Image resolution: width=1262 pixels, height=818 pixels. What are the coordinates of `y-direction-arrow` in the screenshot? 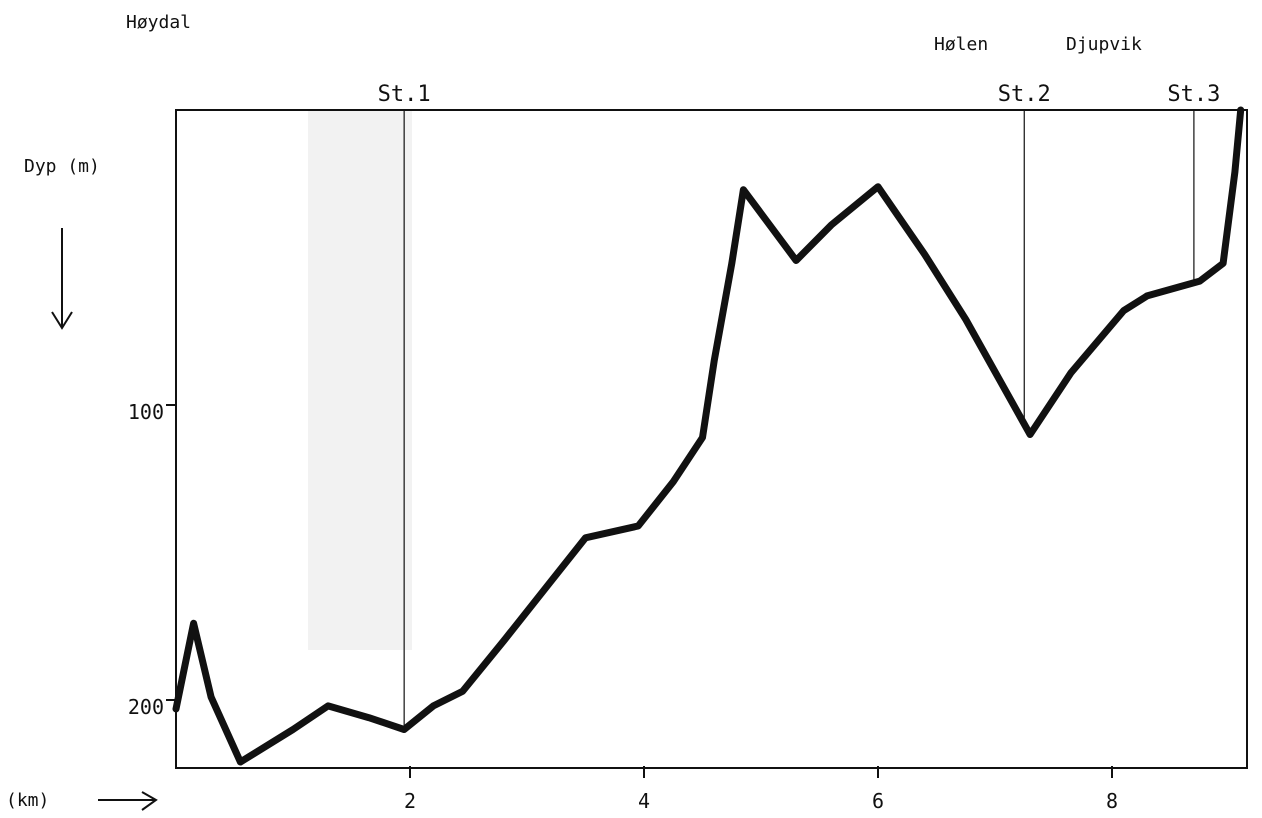 It's located at (62, 279).